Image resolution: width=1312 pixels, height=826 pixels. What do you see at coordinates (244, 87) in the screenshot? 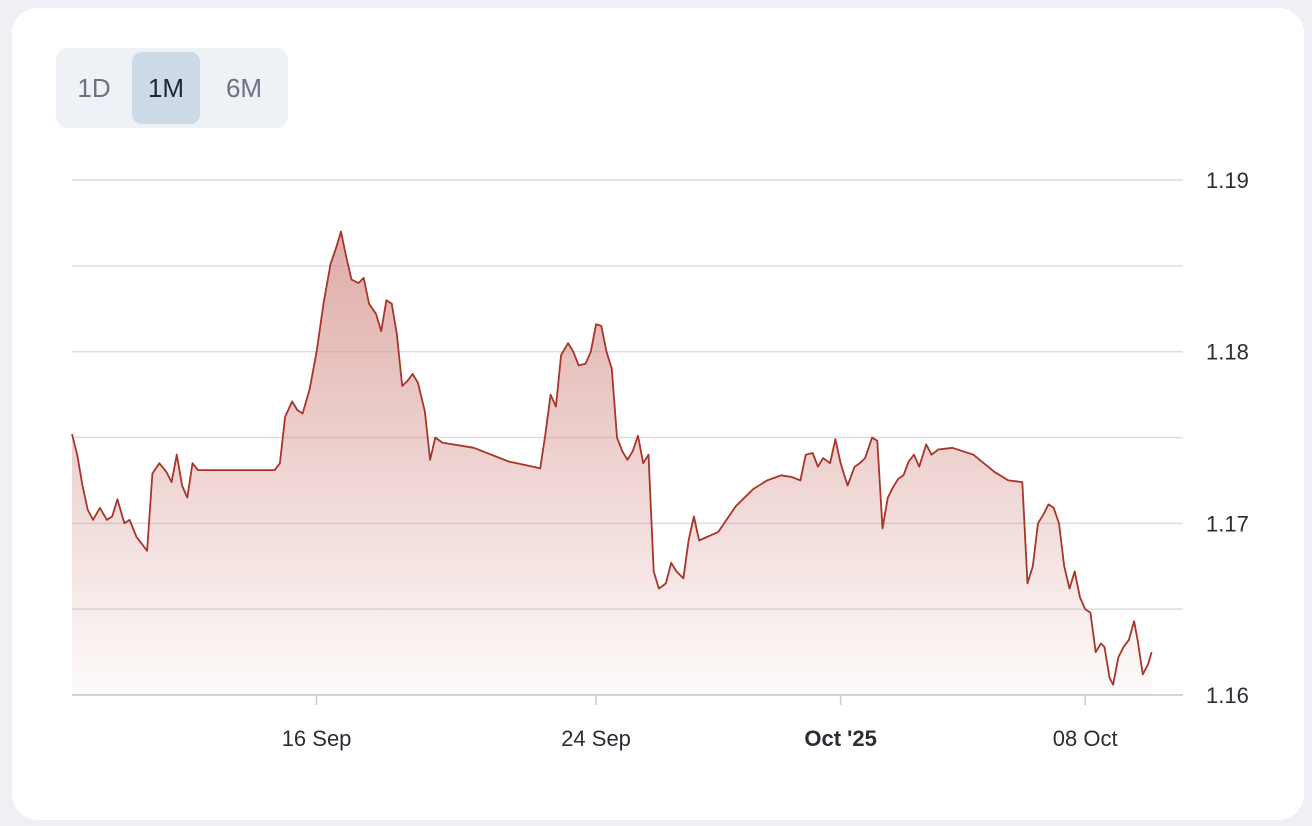
I see `range-6m-button: 6M` at bounding box center [244, 87].